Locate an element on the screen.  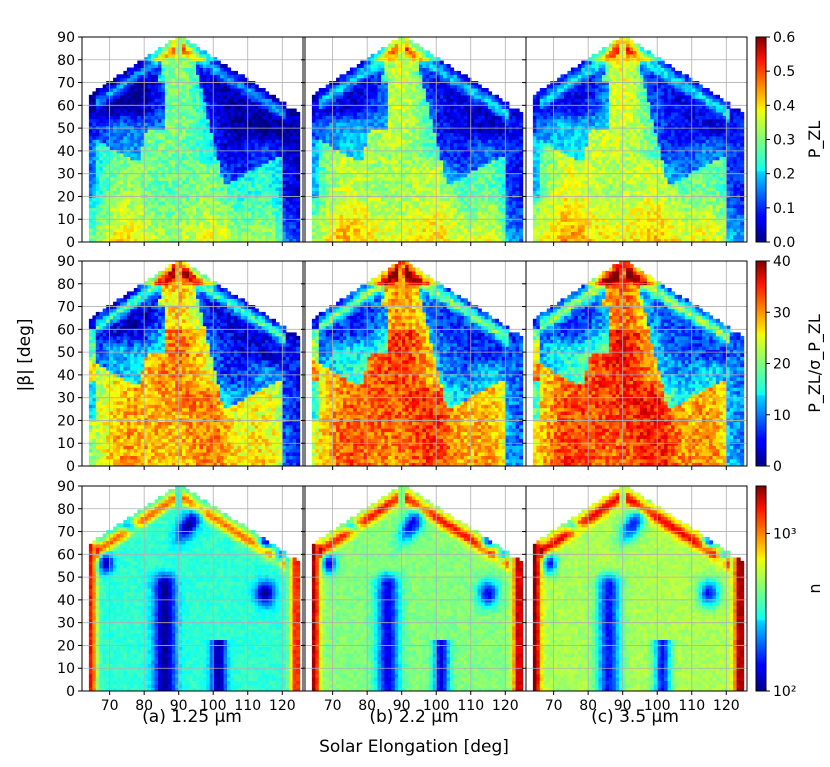
panel-count-a: 0 10 20 30 40 50 60 70 80 90 70 80 90 100 110 120 is located at coordinates (180, 596).